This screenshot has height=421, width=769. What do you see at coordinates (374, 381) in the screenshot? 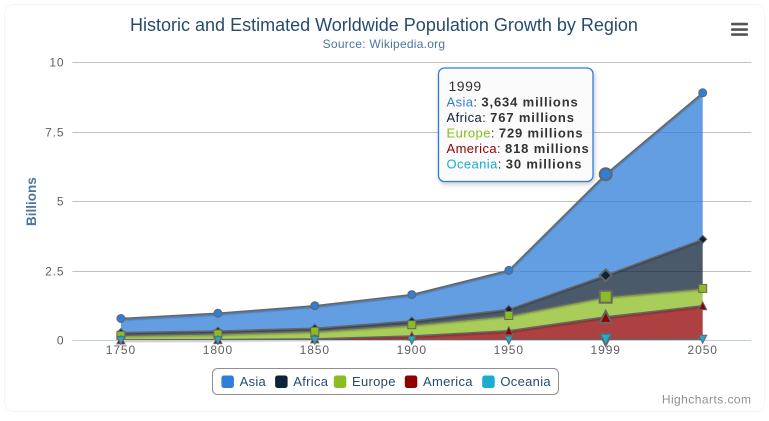
I see `svg-text: Europe` at bounding box center [374, 381].